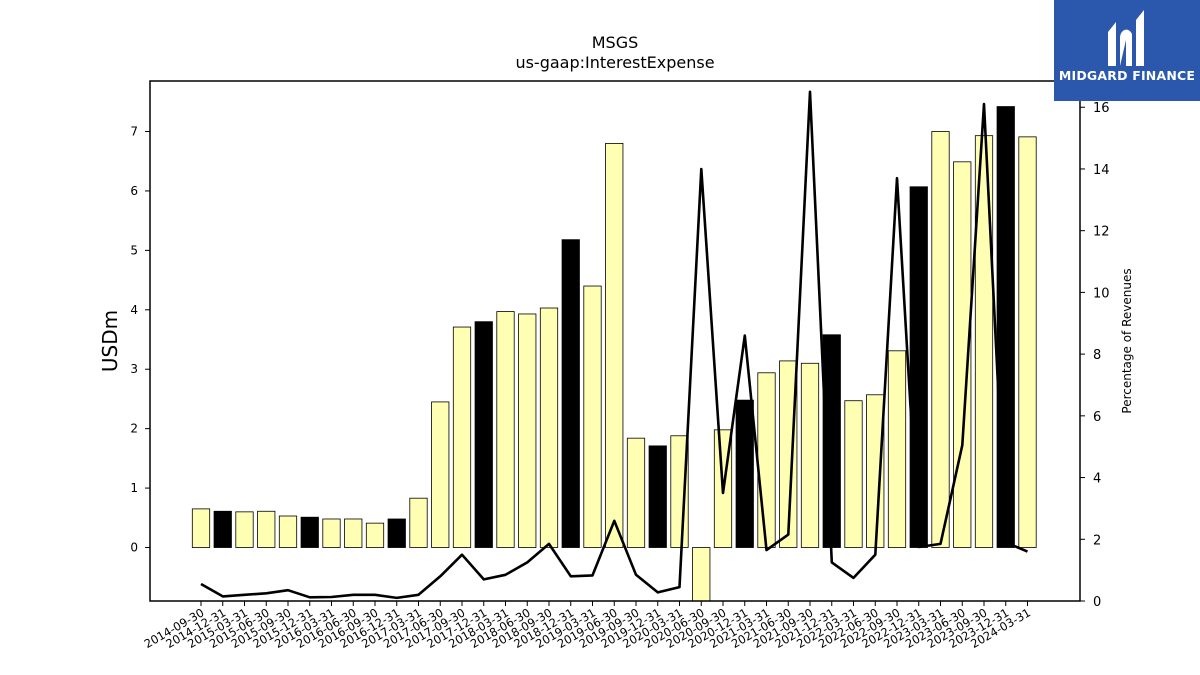 This screenshot has width=1200, height=675. I want to click on y-right-tick-label: 16, so click(1101, 108).